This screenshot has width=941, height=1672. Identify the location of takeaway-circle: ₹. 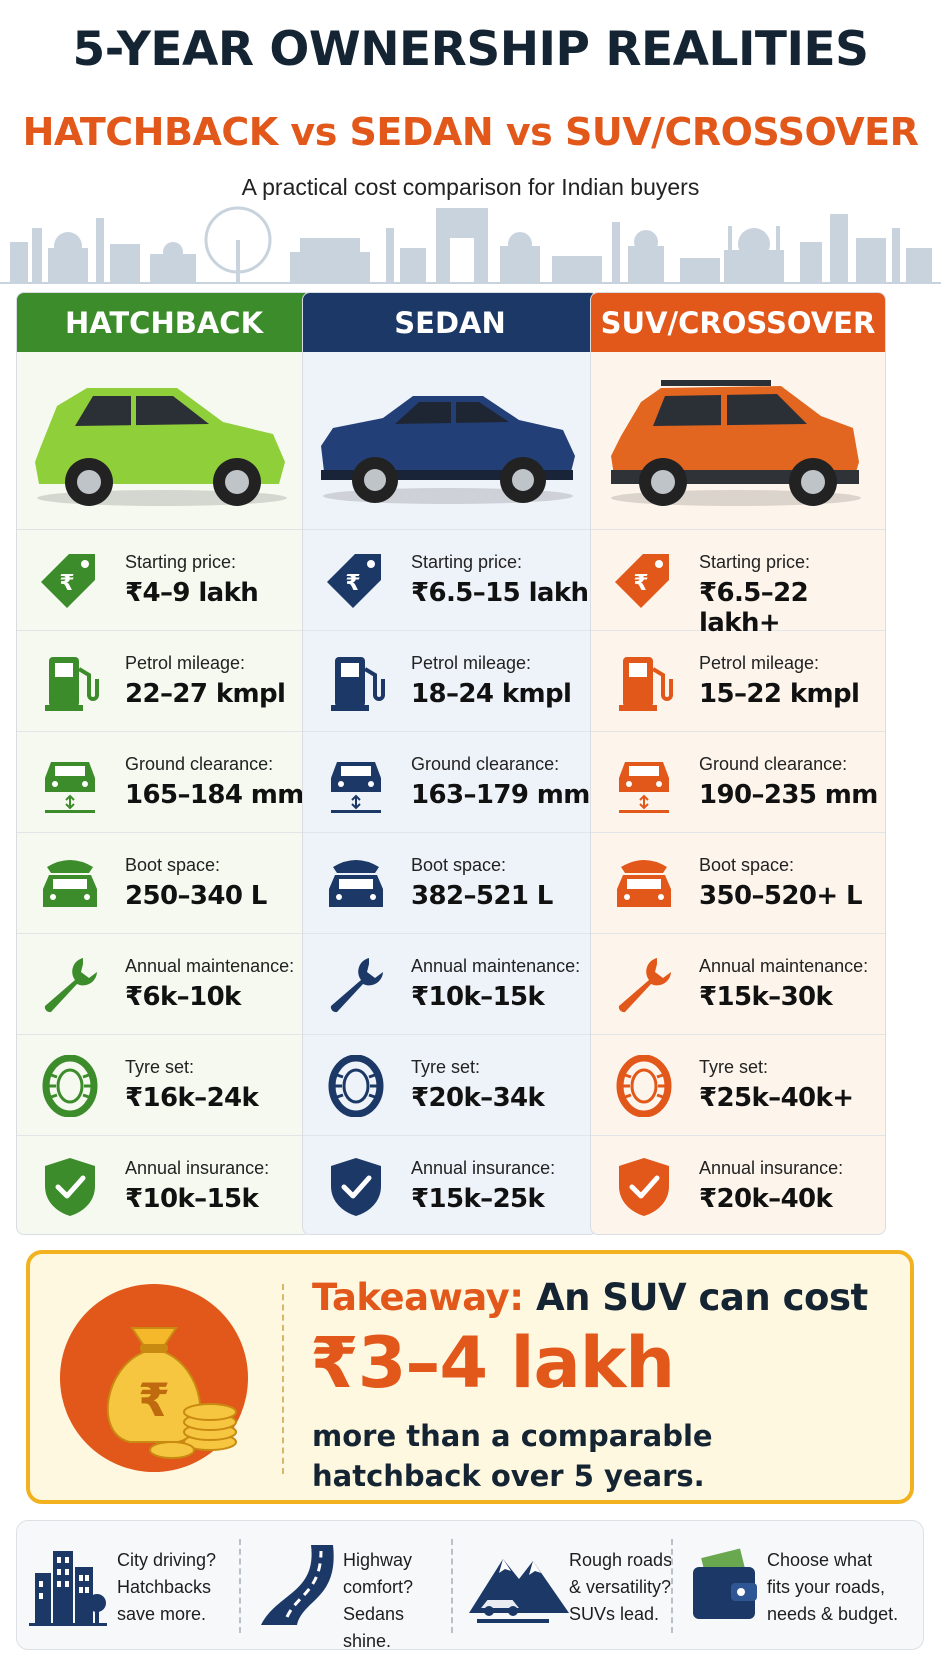
(154, 1378).